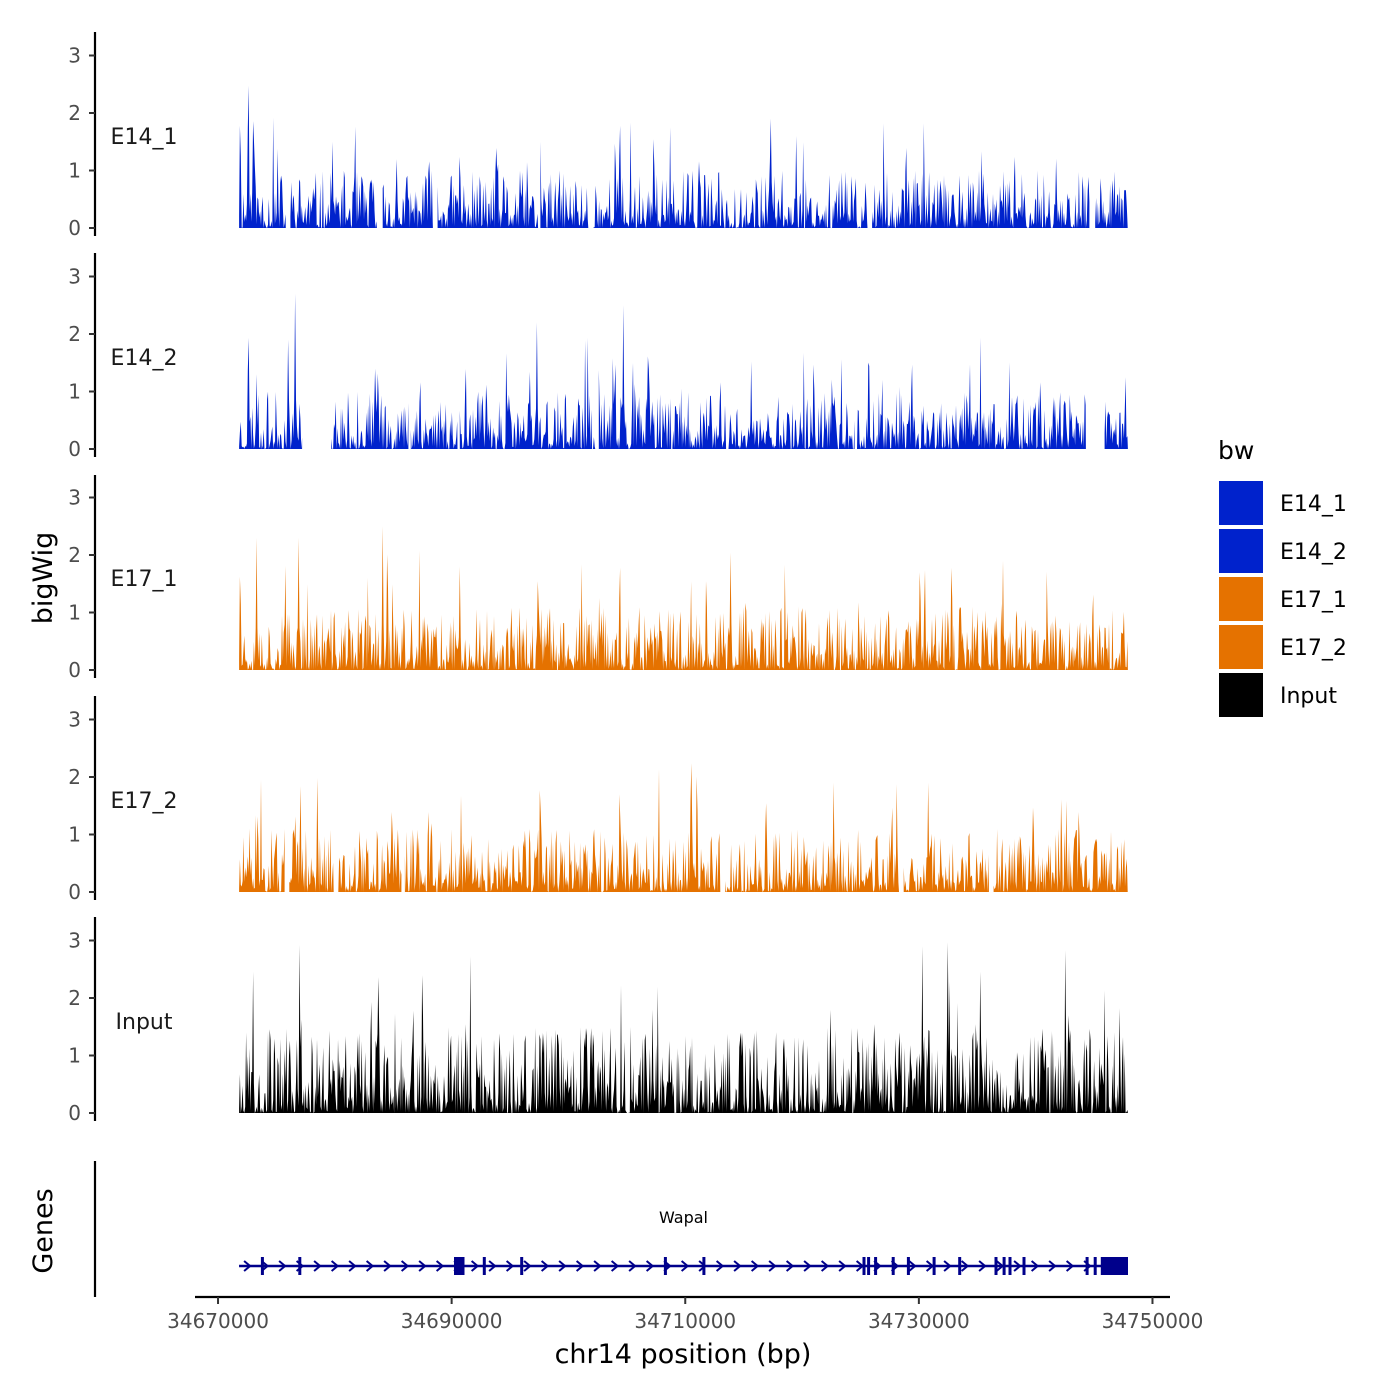  I want to click on track-panel-E14_2: 0 1 2 3 E14_2, so click(598, 357).